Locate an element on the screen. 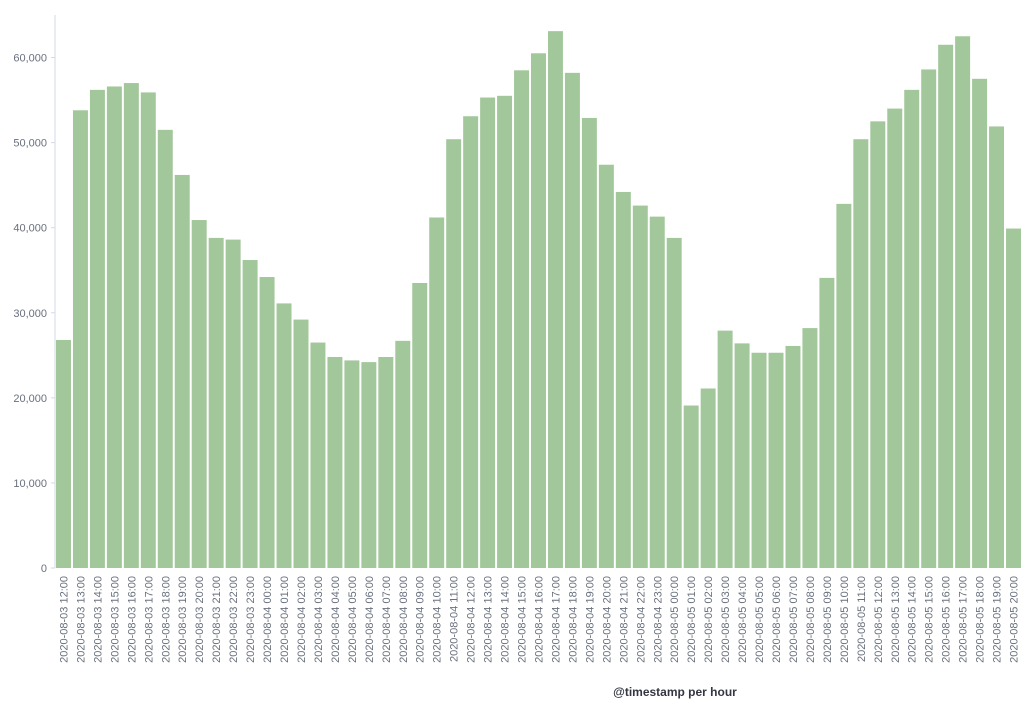 The image size is (1024, 708). x-tick-label: 2020-08-03 13:00 is located at coordinates (81, 619).